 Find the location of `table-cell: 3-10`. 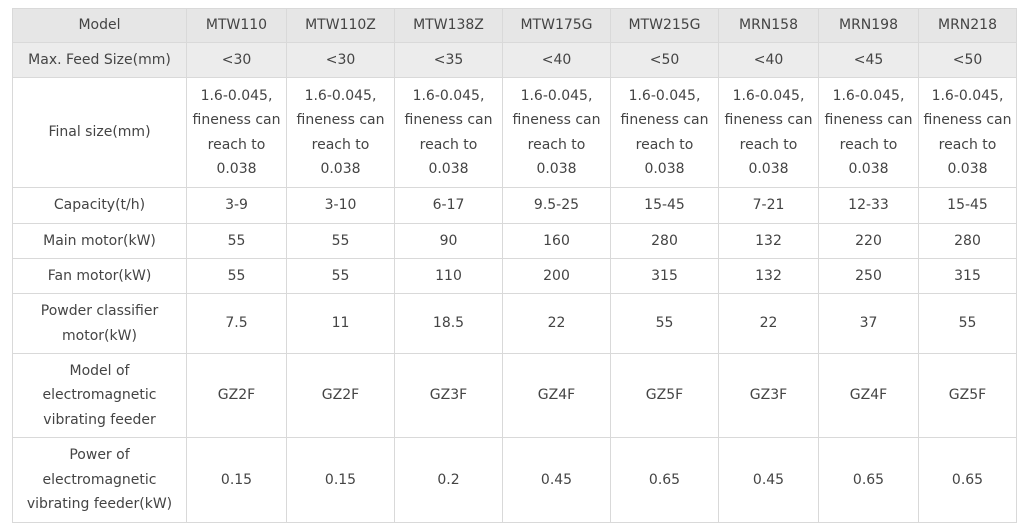

table-cell: 3-10 is located at coordinates (340, 205).